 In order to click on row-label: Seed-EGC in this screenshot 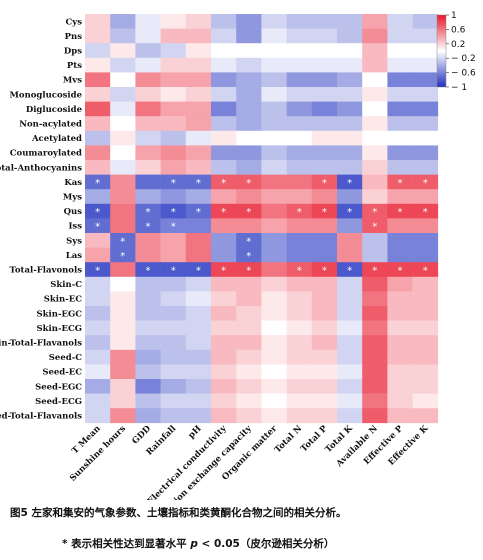, I will do `click(58, 387)`.